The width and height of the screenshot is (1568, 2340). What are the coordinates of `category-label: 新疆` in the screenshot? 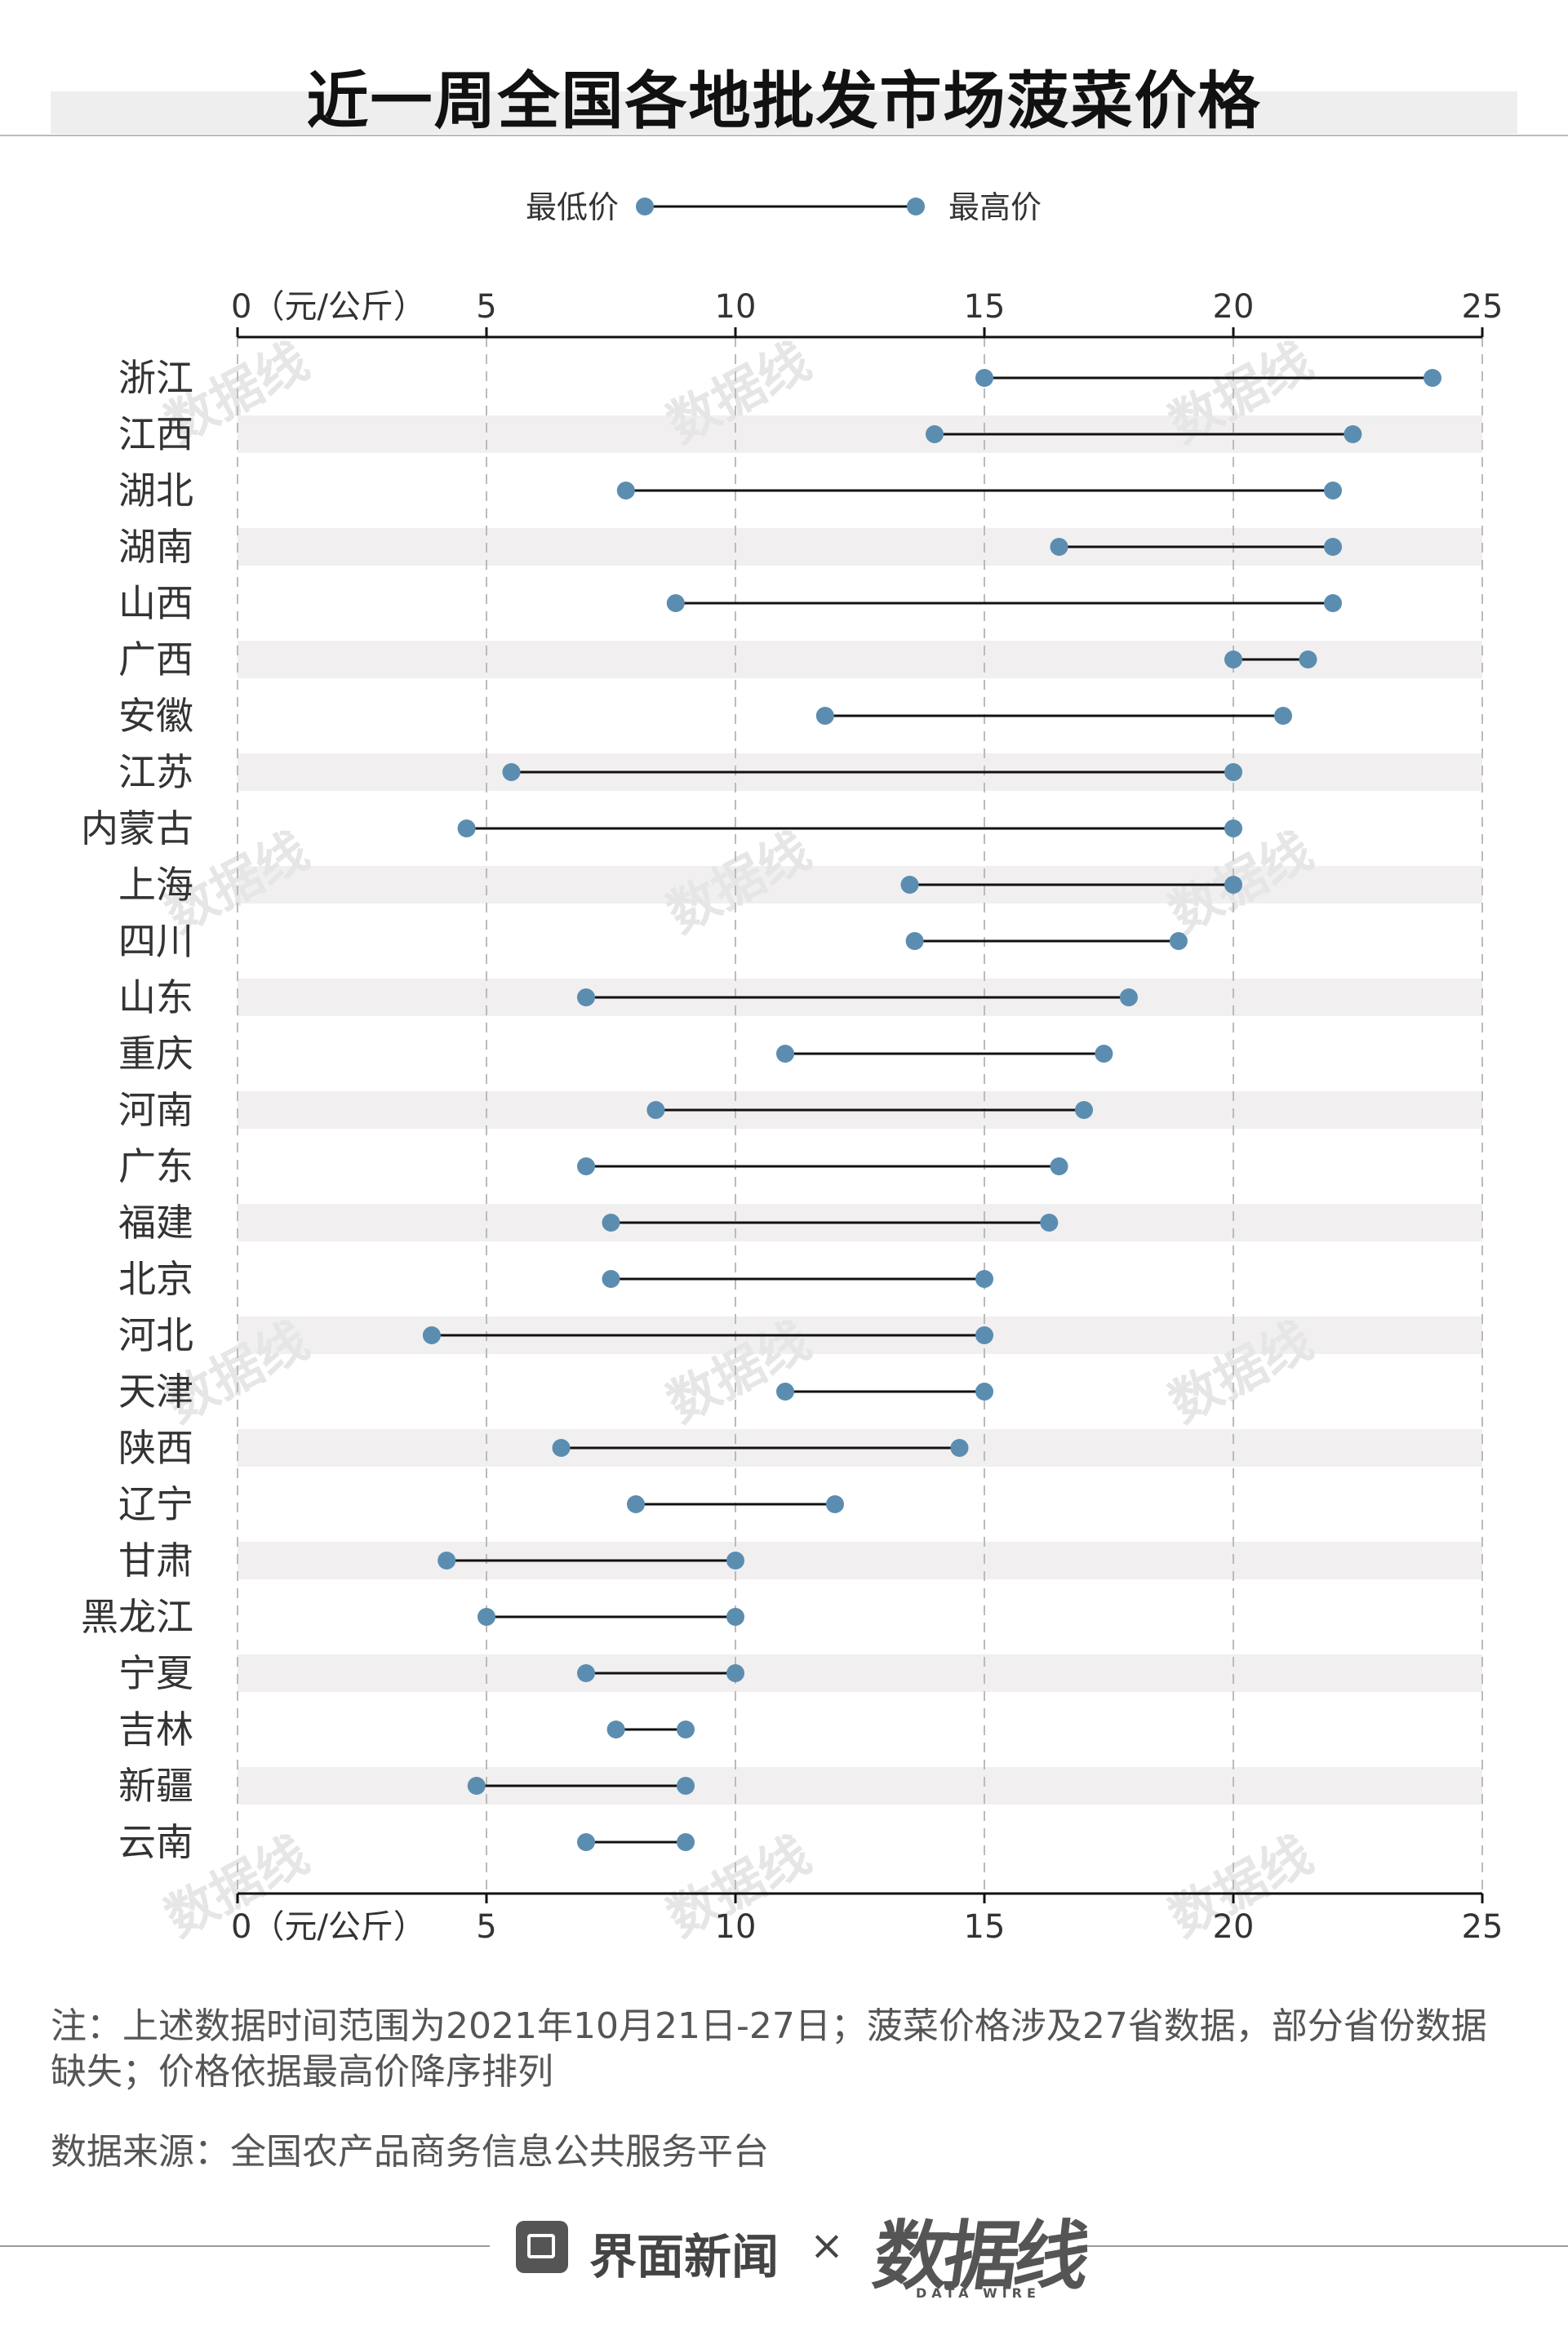 It's located at (156, 1786).